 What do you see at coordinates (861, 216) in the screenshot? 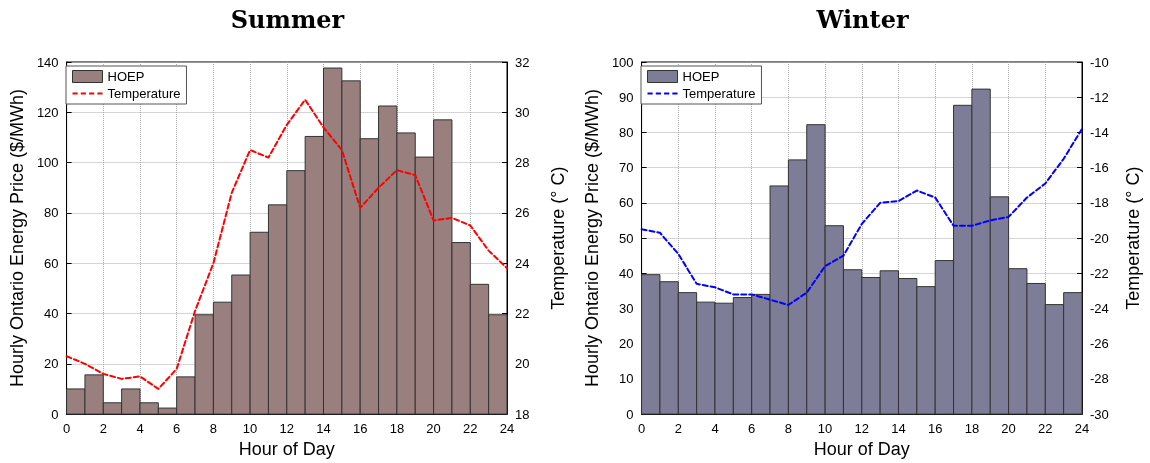
I see `line-series` at bounding box center [861, 216].